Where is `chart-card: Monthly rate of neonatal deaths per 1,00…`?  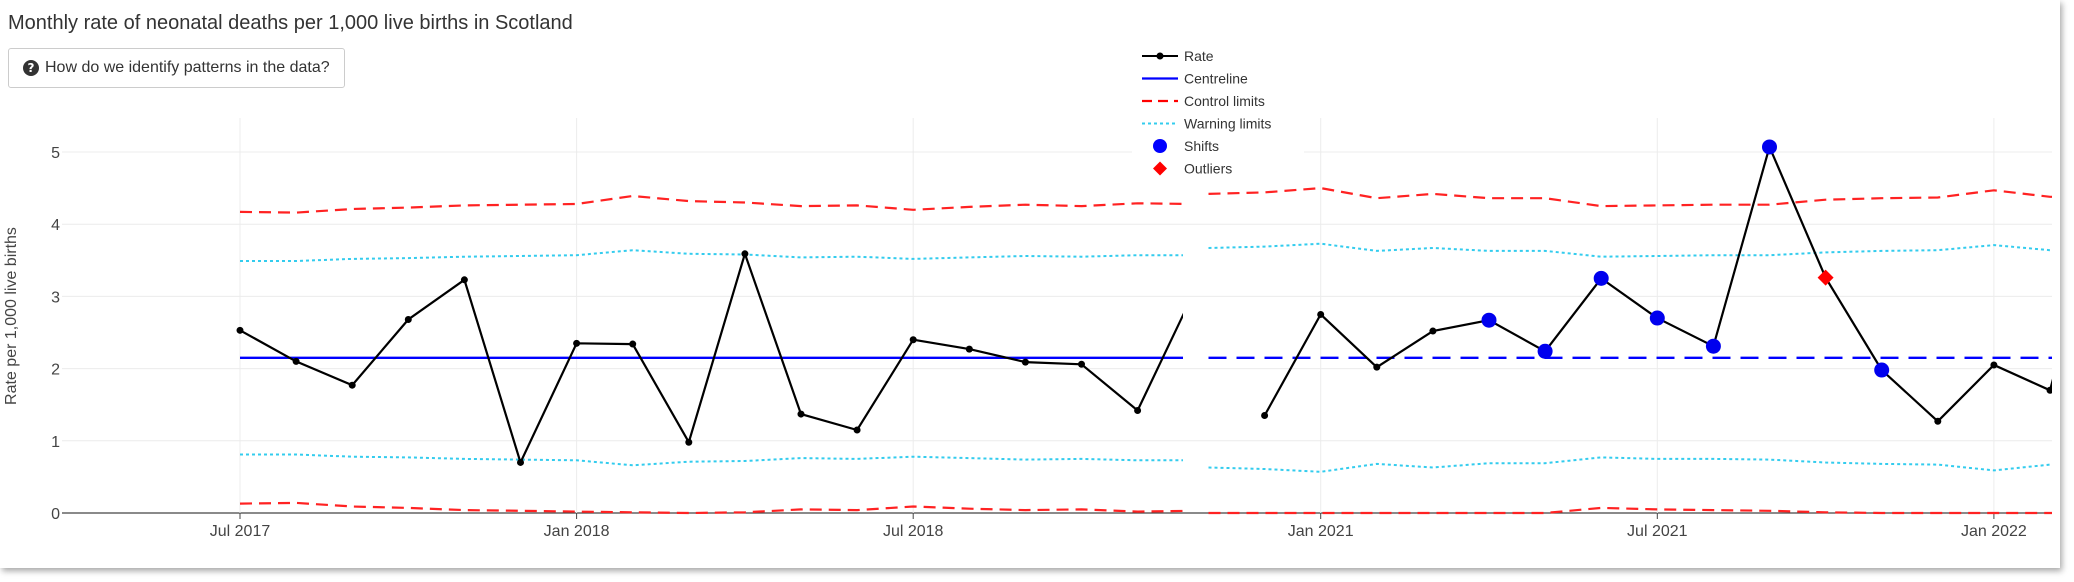 chart-card: Monthly rate of neonatal deaths per 1,00… is located at coordinates (290, 50).